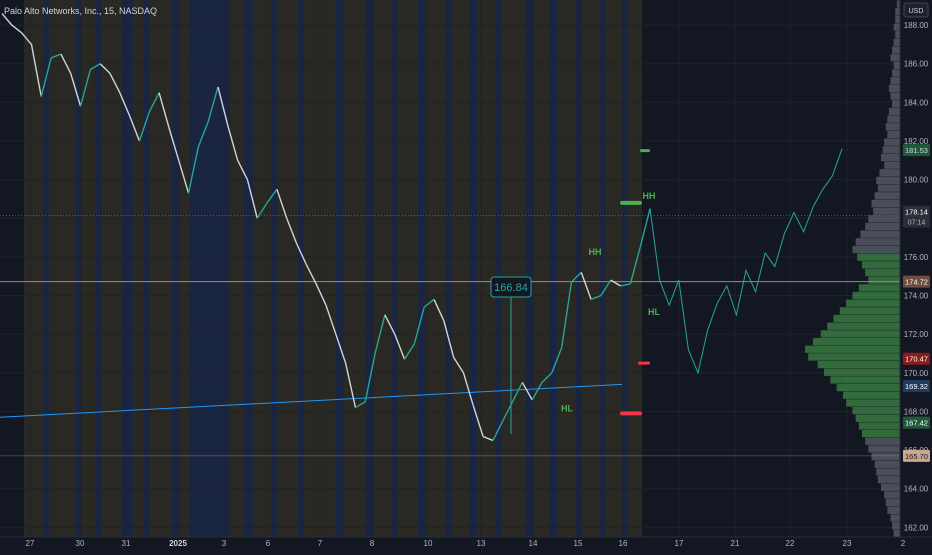  Describe the element at coordinates (916, 25) in the screenshot. I see `price-tick-label: 188.00` at that location.